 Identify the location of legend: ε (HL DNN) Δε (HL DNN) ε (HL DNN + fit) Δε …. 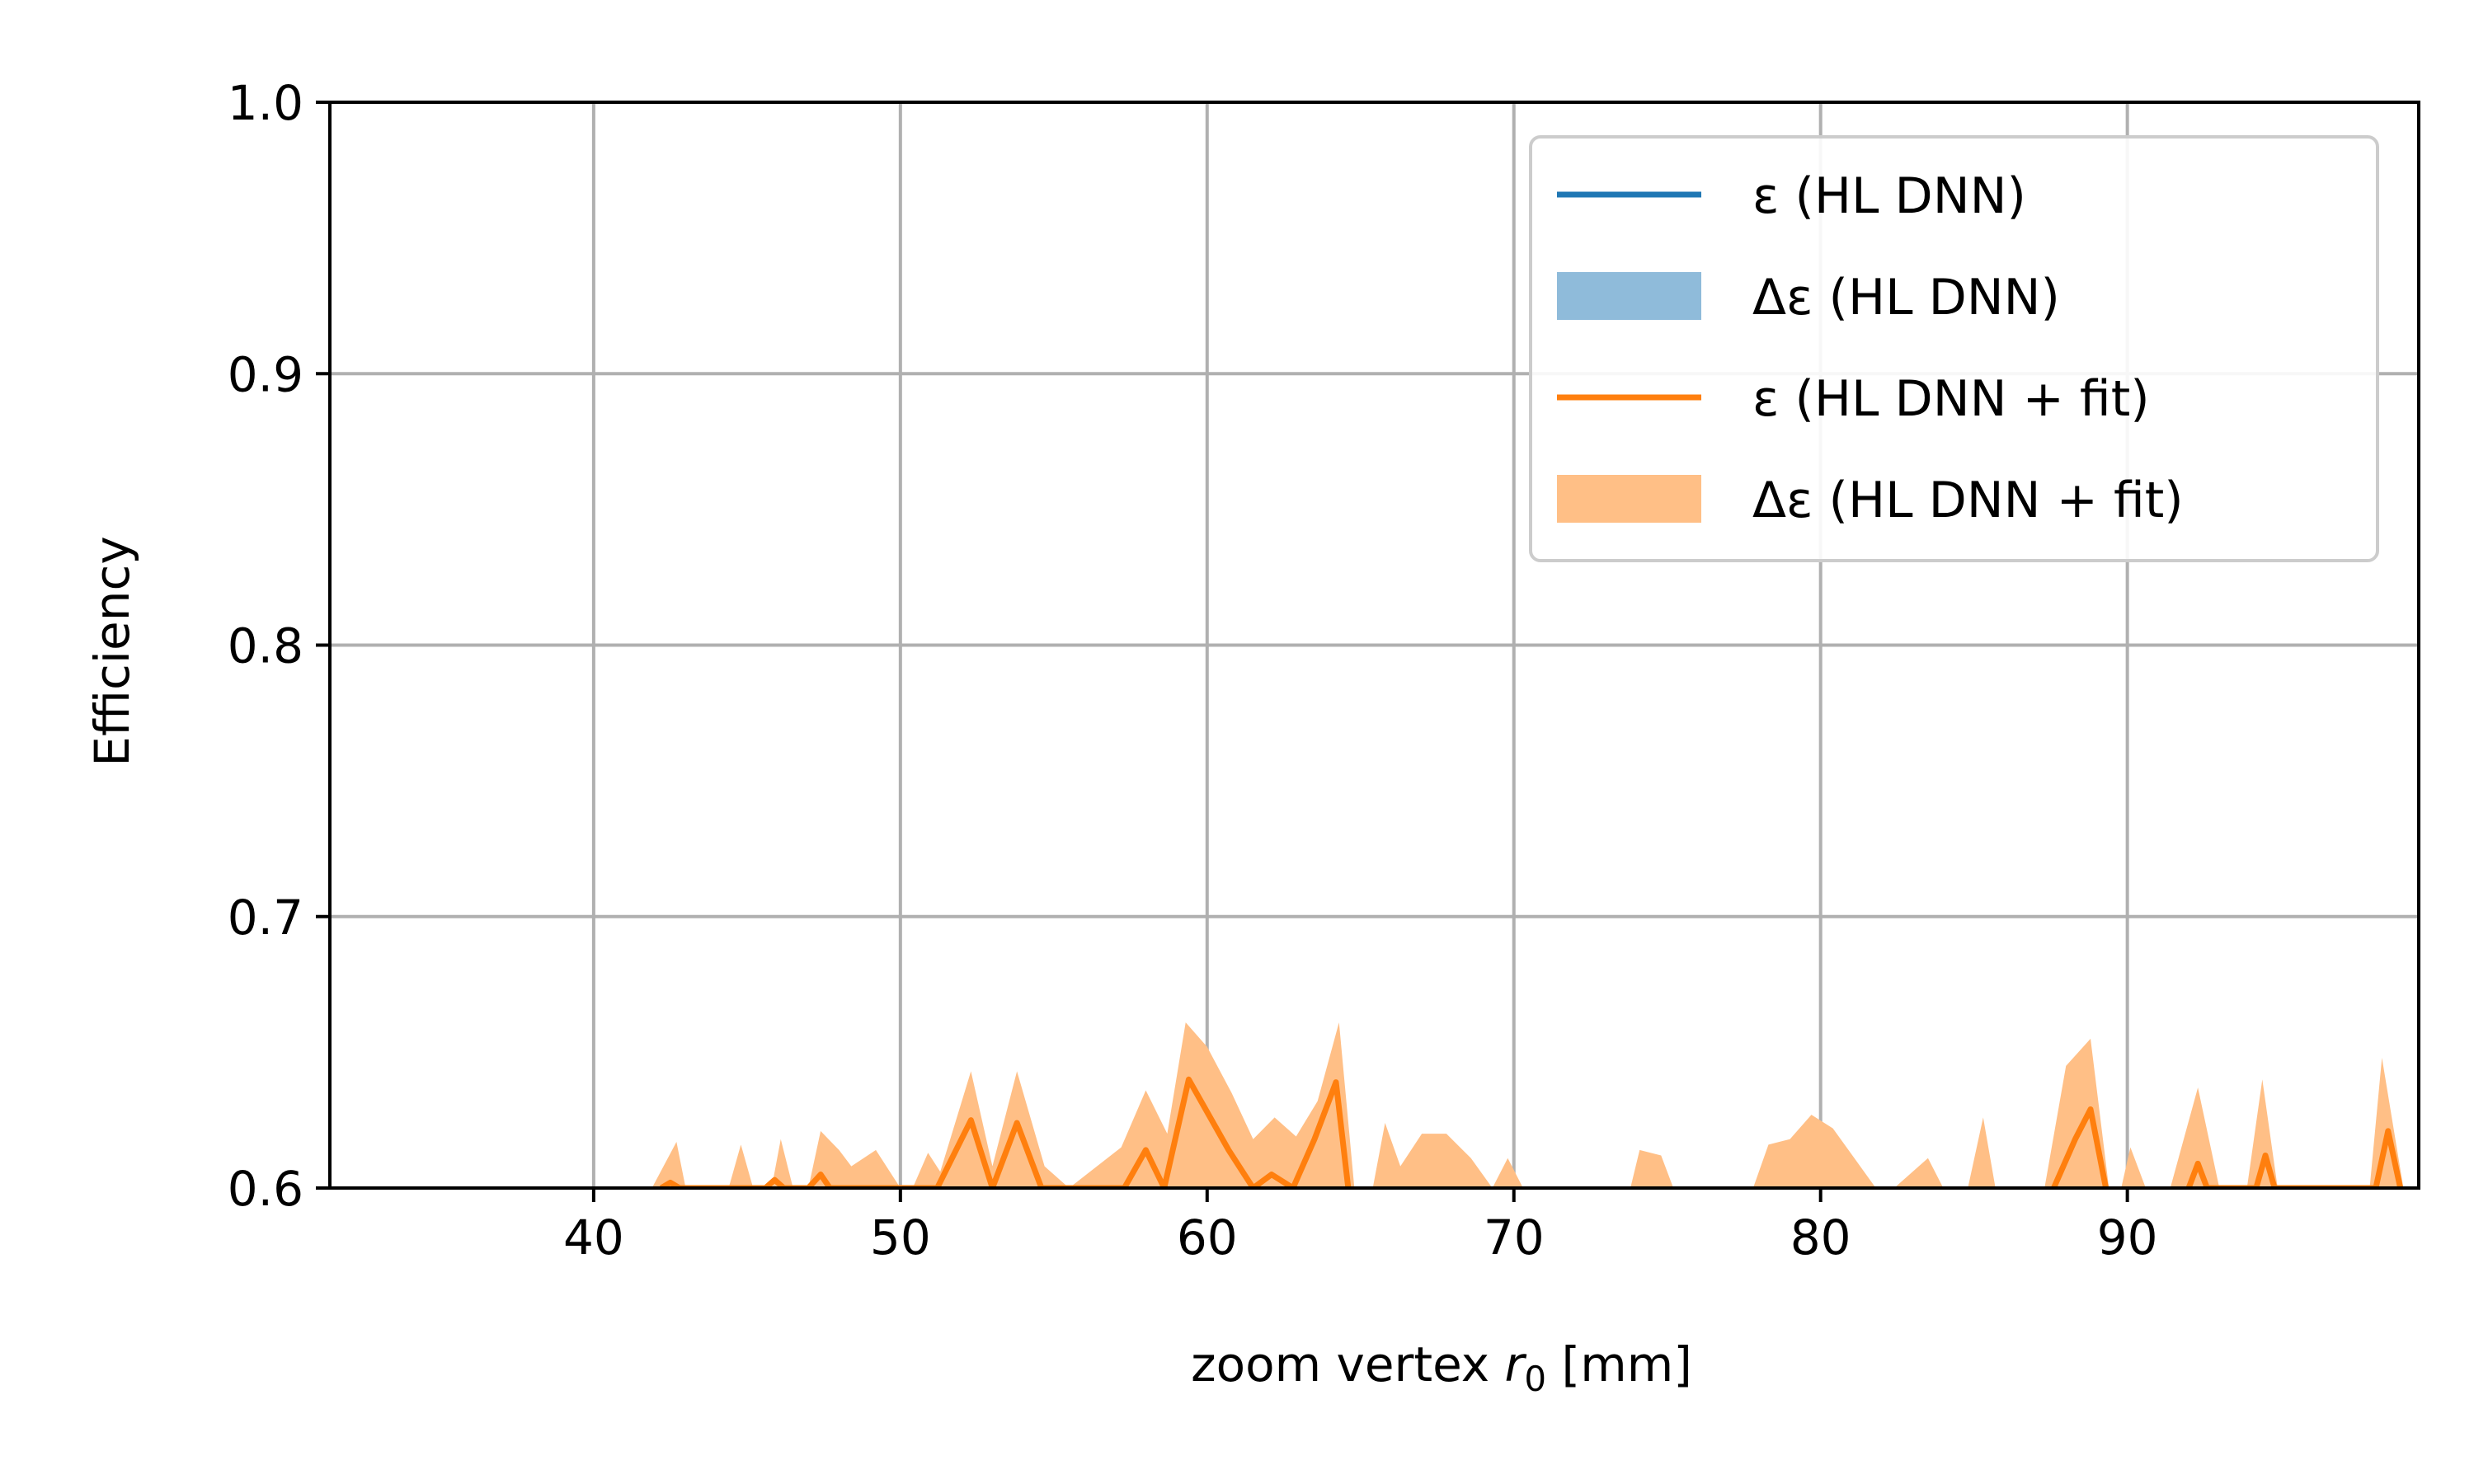
(1954, 348).